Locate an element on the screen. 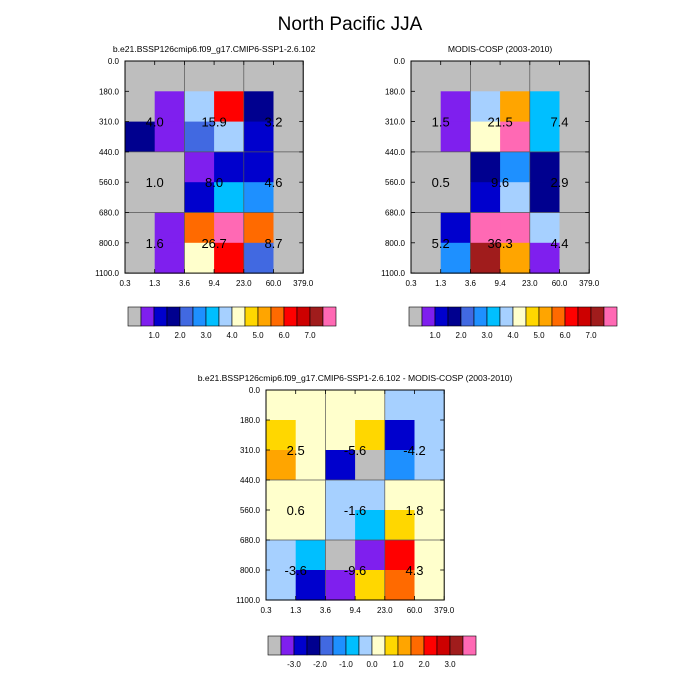 Image resolution: width=700 pixels, height=700 pixels. value-label: 15.9 is located at coordinates (213, 122).